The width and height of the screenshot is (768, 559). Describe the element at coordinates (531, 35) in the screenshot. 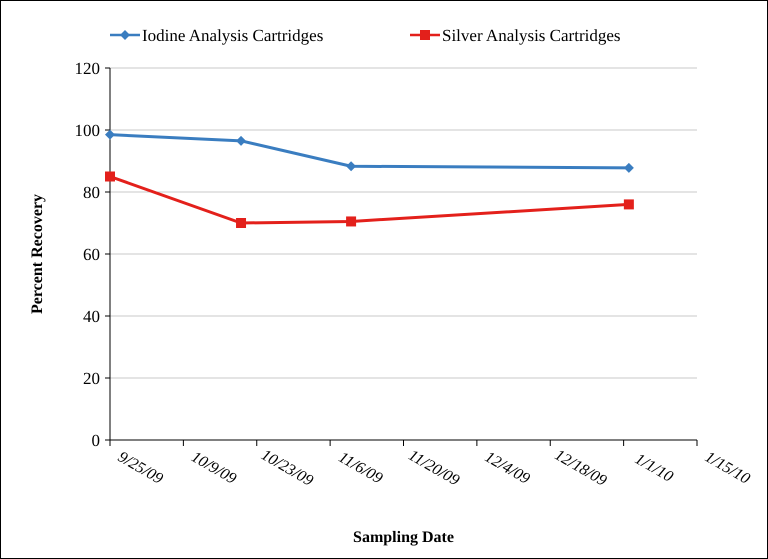

I see `legend-label: Silver Analysis Cartridges` at that location.